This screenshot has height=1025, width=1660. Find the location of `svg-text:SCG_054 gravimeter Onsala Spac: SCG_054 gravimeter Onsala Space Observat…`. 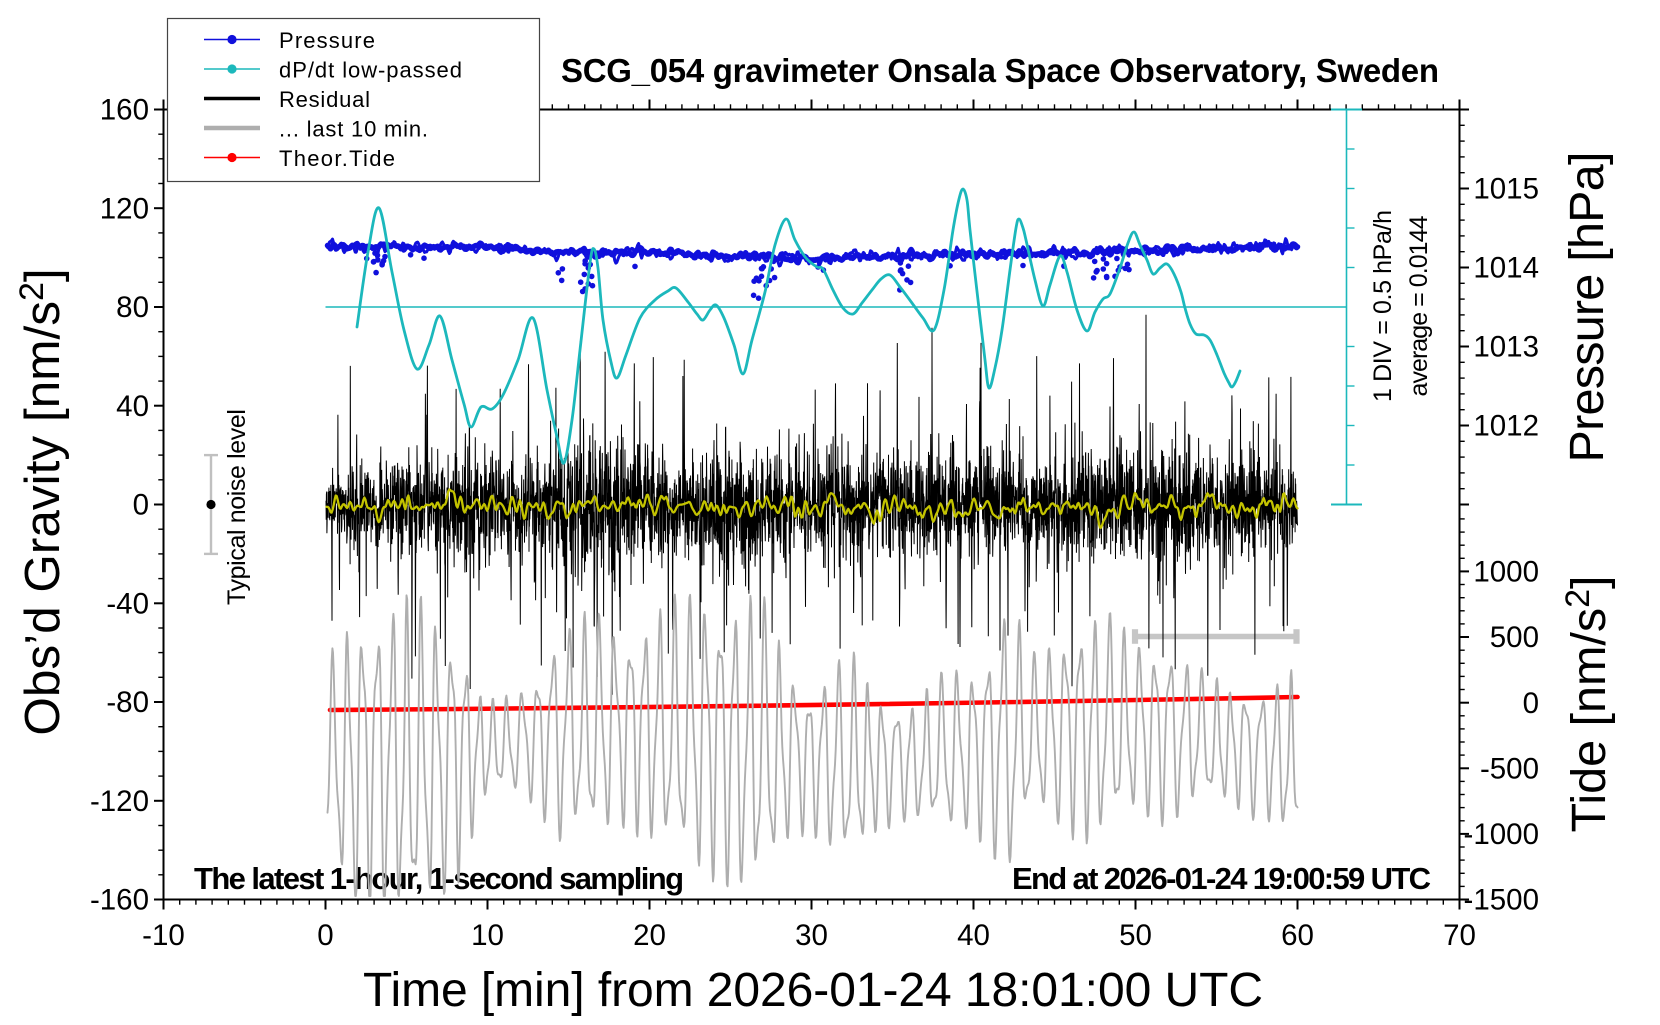

svg-text:SCG_054 gravimeter Onsala Spac: SCG_054 gravimeter Onsala Space Observat… is located at coordinates (1000, 70).